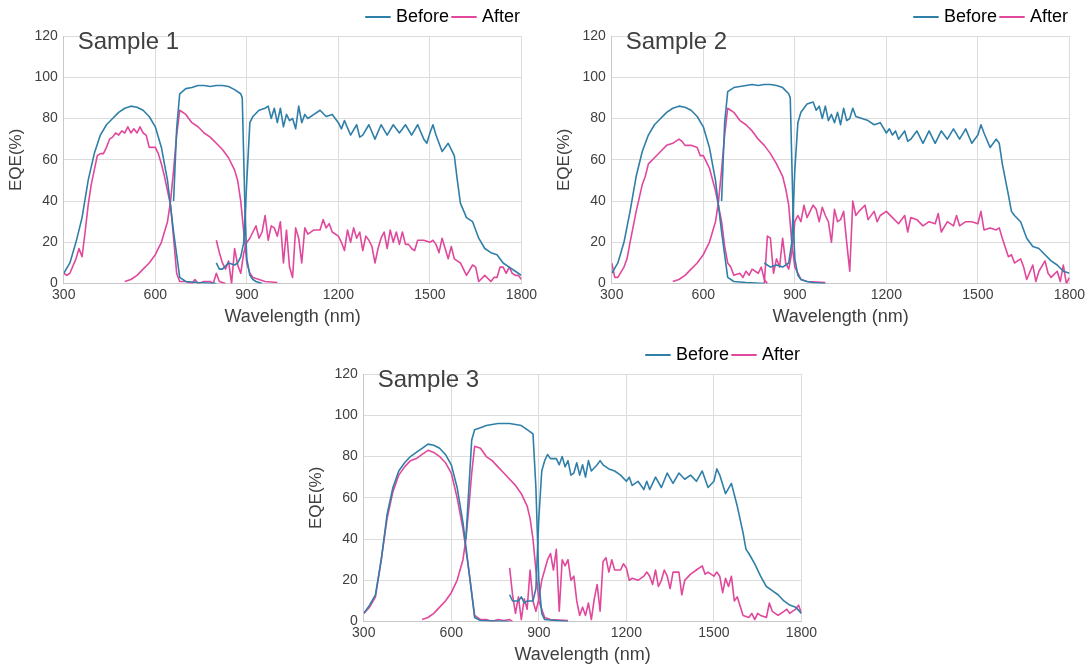 The image size is (1090, 668). What do you see at coordinates (128, 40) in the screenshot?
I see `chart-title: Sample 1` at bounding box center [128, 40].